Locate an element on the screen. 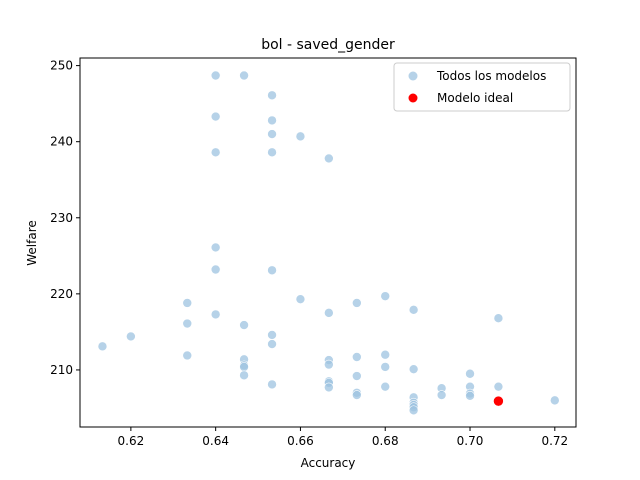 The height and width of the screenshot is (480, 640). y-tick-label: 250 is located at coordinates (61, 66).